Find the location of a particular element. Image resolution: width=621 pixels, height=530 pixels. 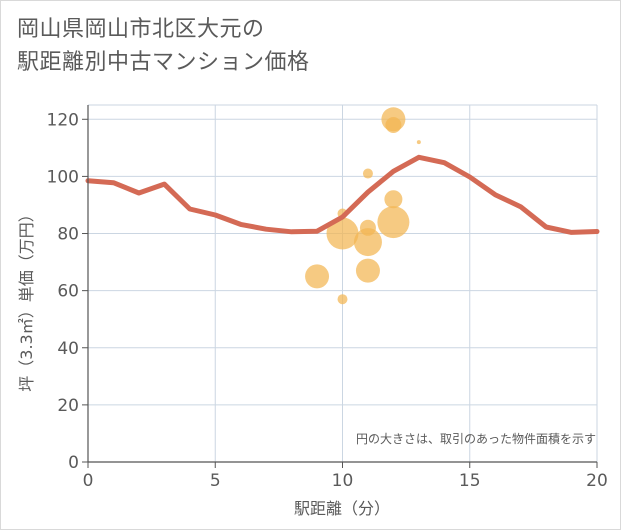

chart-title-line-2: 駅距離別中古マンション価格 is located at coordinates (163, 62).